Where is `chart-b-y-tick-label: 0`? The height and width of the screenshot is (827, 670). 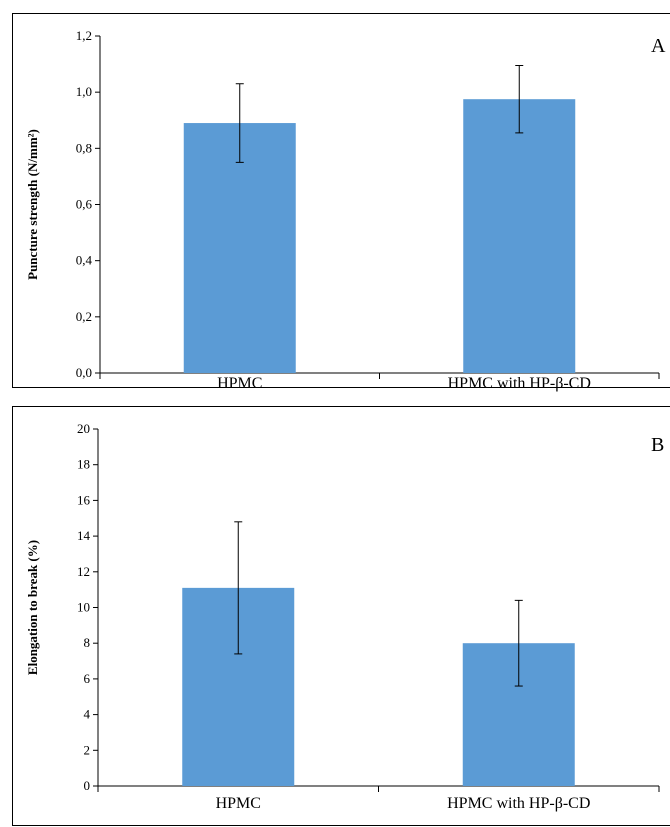
chart-b-y-tick-label: 0 is located at coordinates (87, 785).